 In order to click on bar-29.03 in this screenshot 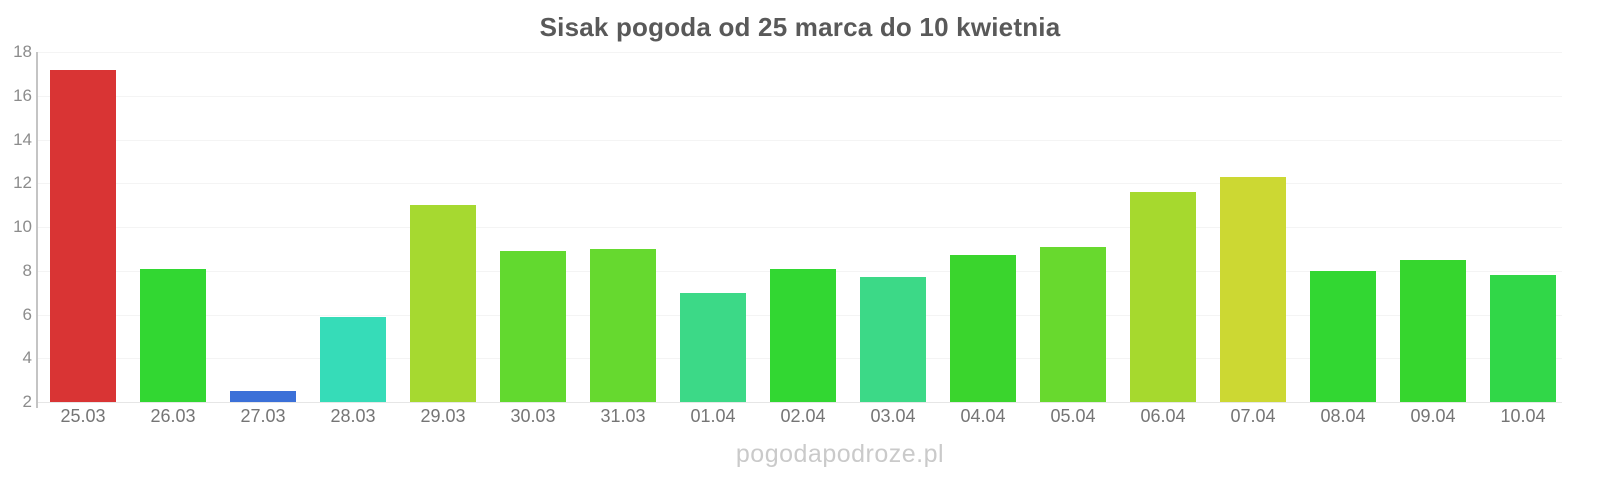, I will do `click(443, 303)`.